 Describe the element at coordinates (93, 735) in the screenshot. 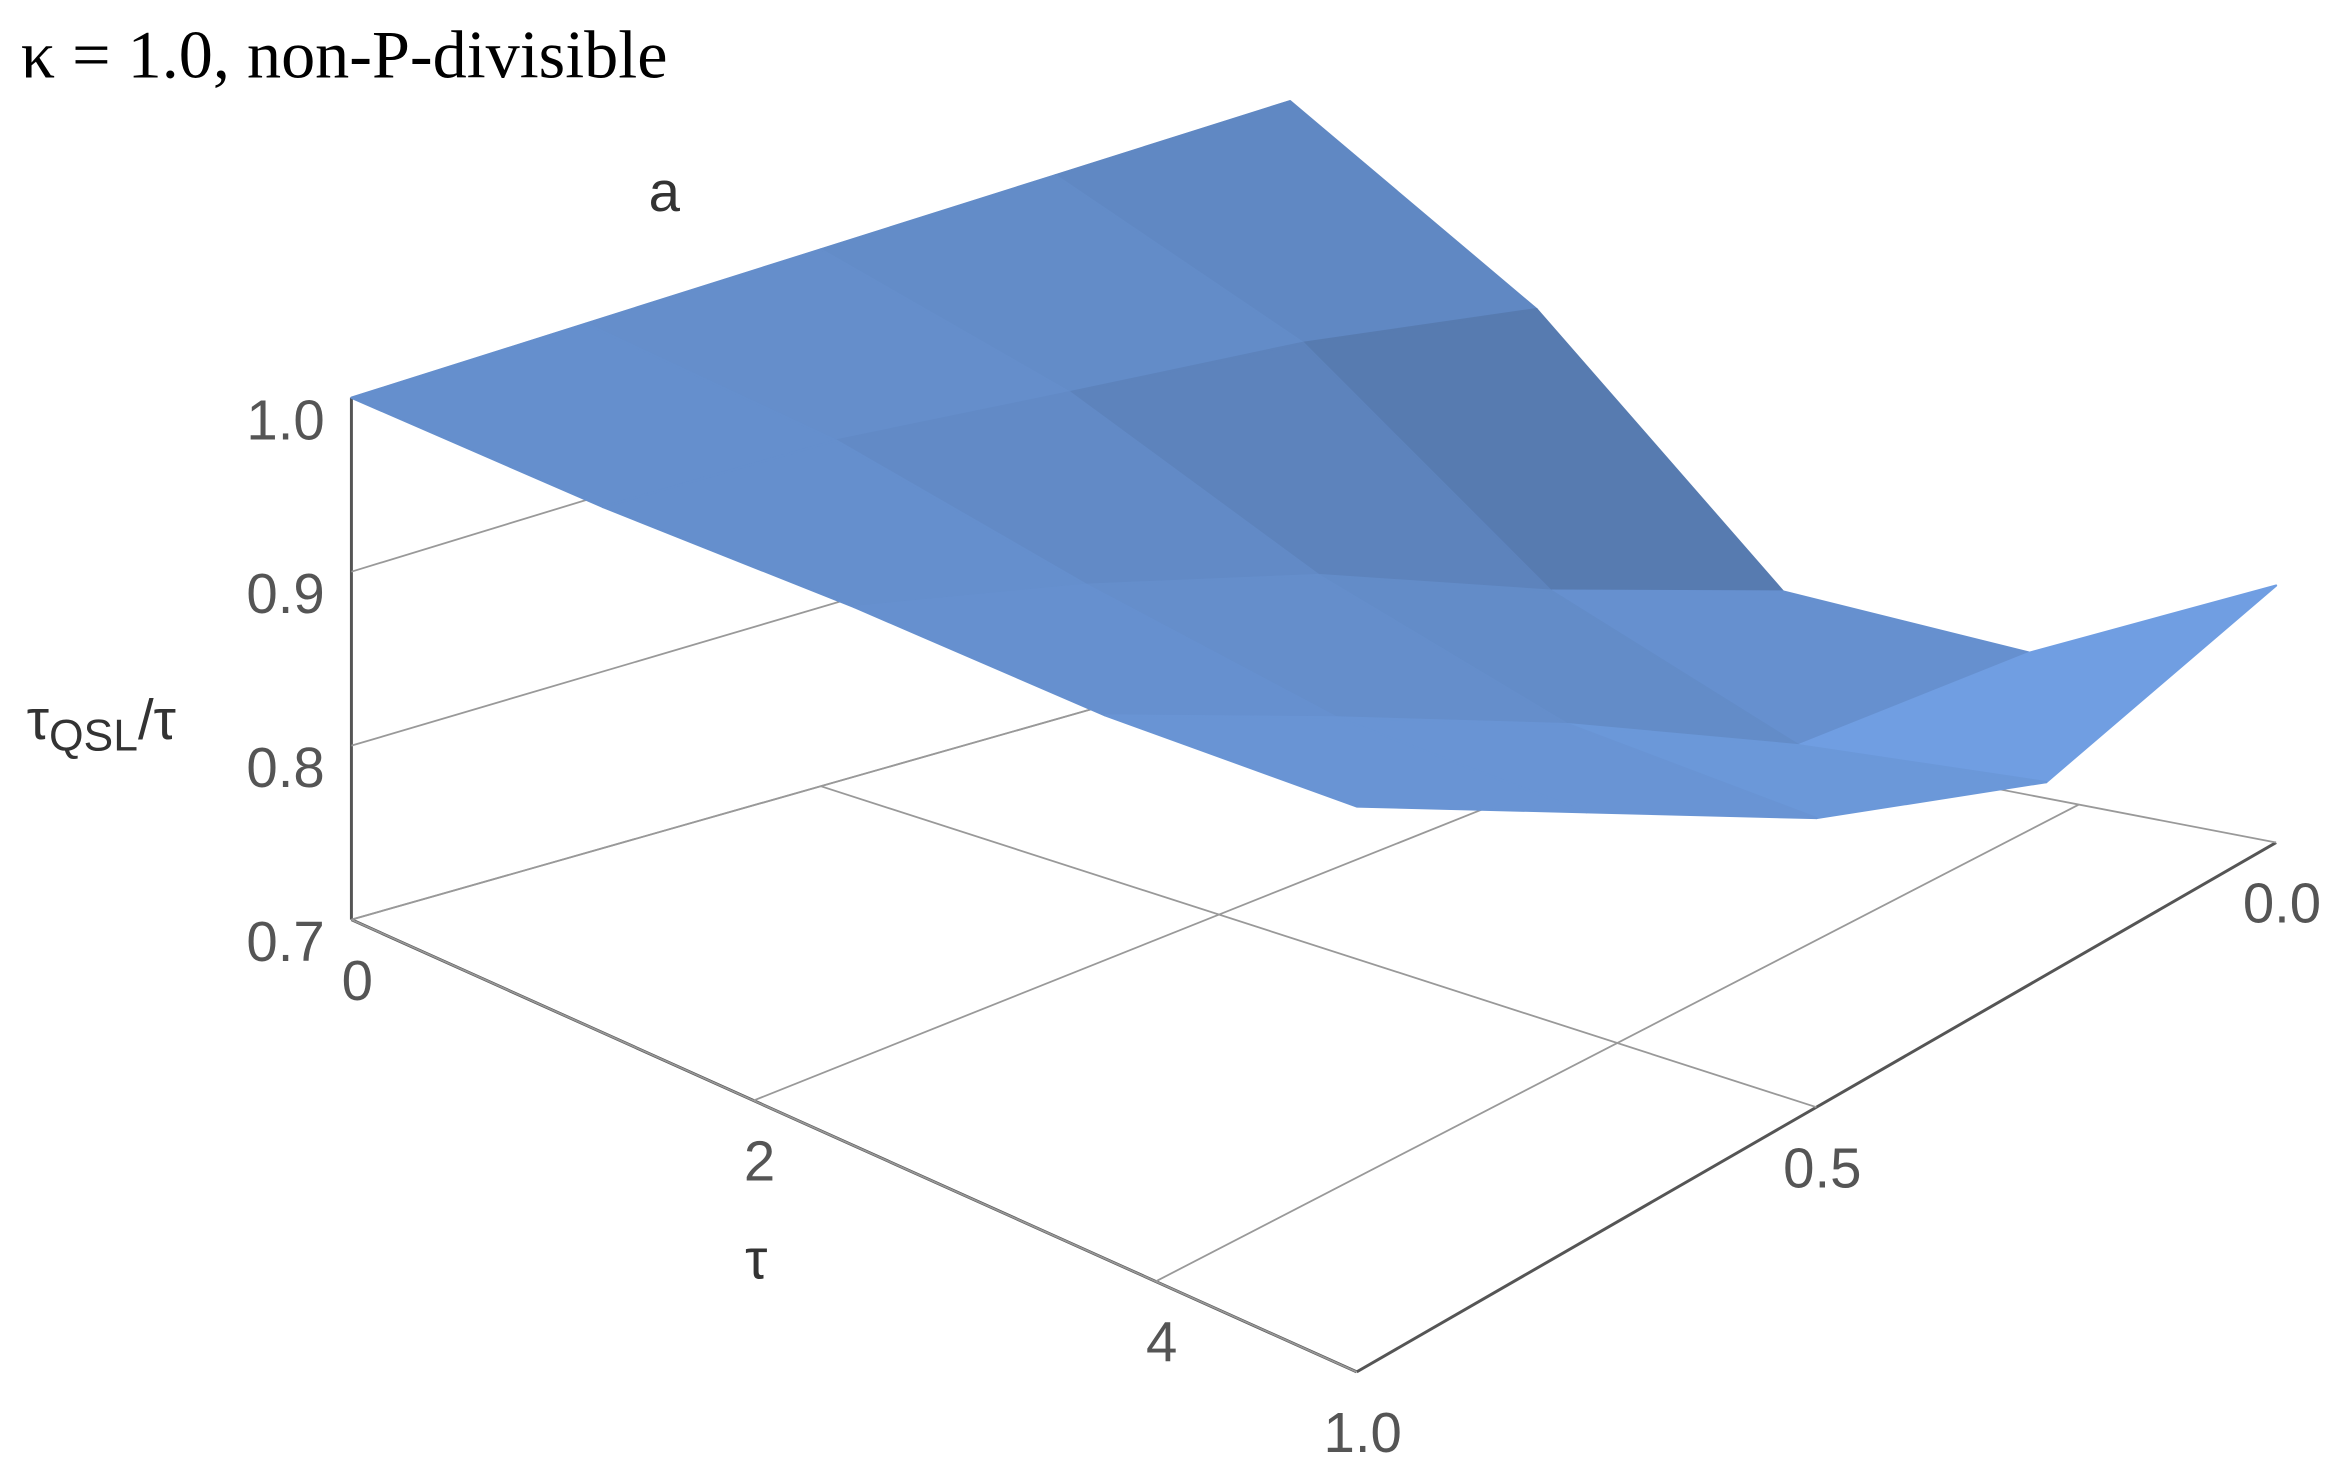

I see `z-label-sub: QSL` at that location.